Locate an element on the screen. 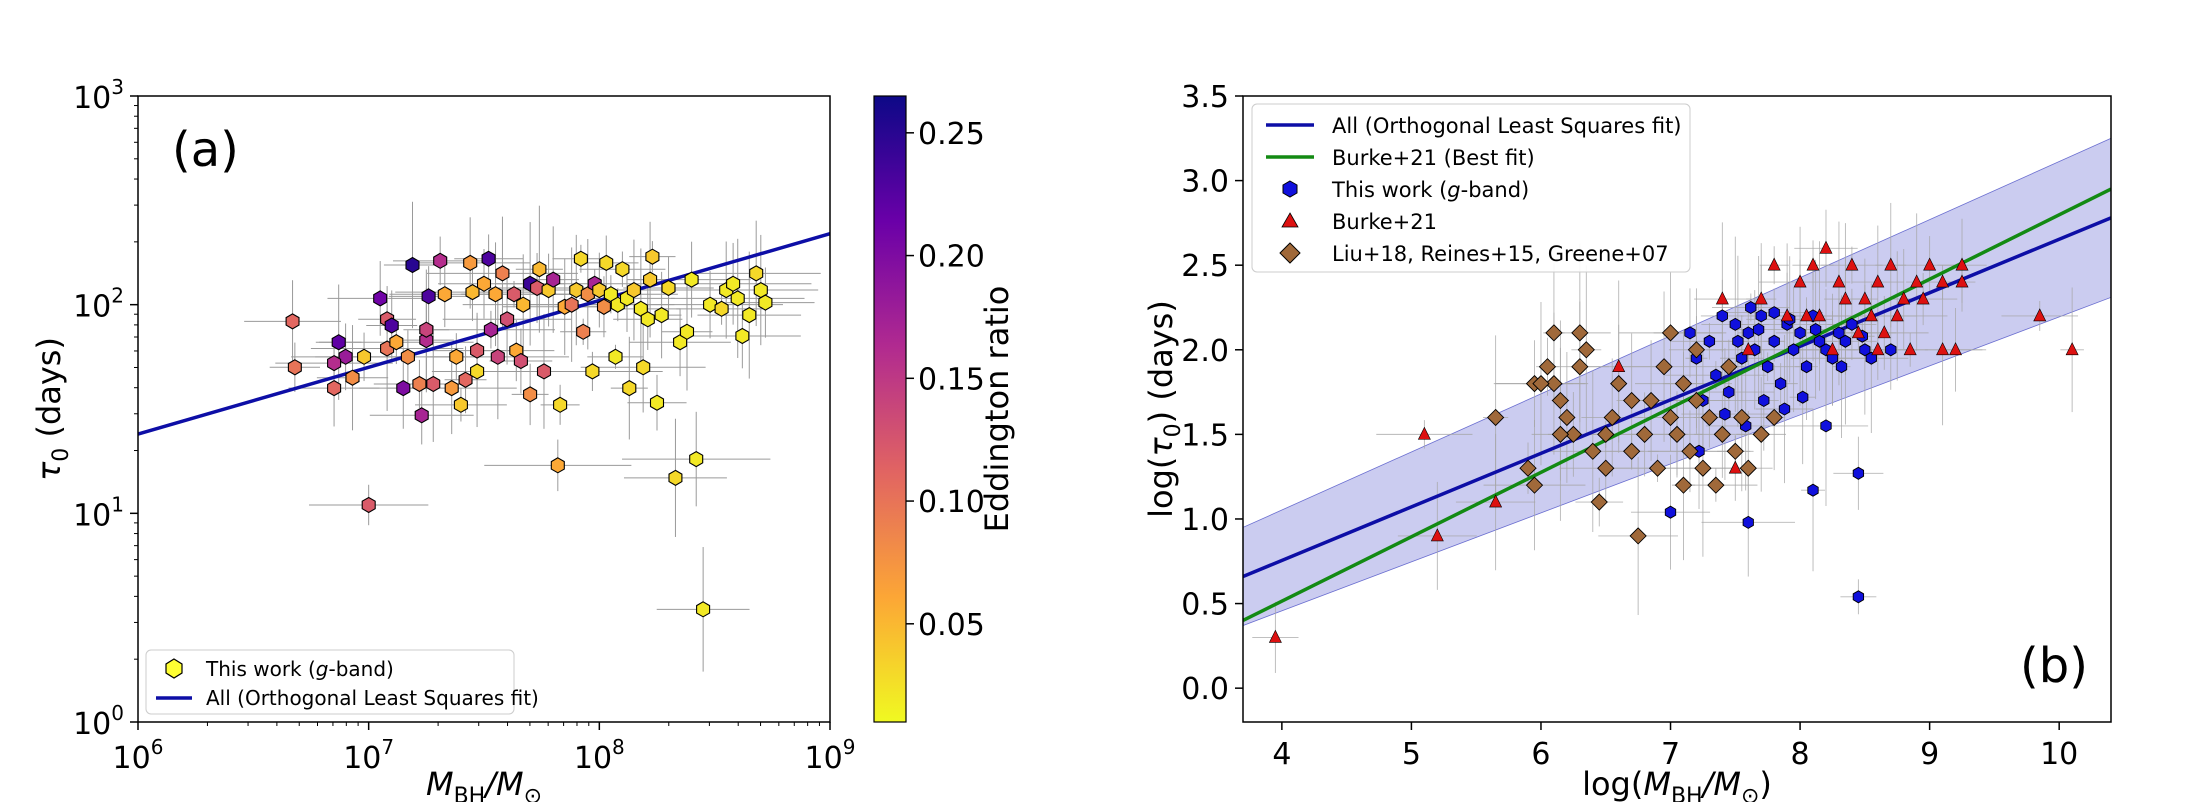  panel-a-xtick-label-2: 108 is located at coordinates (599, 755).